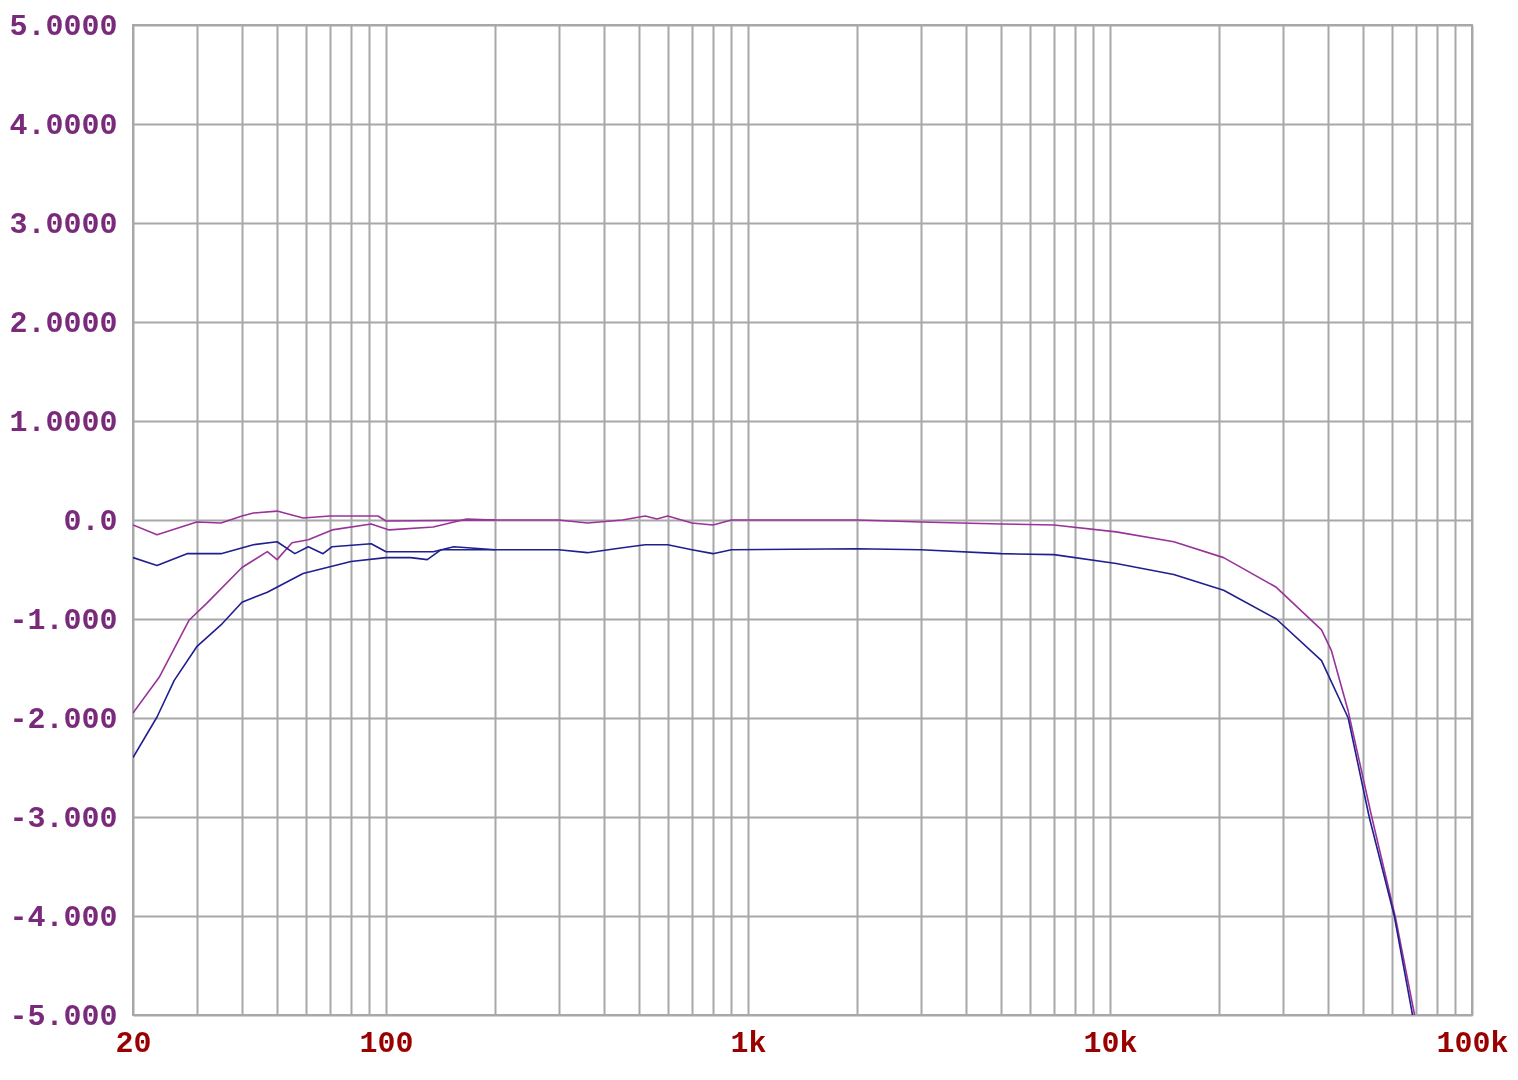 This screenshot has width=1518, height=1080. I want to click on y-tick-label: -4.000, so click(63, 917).